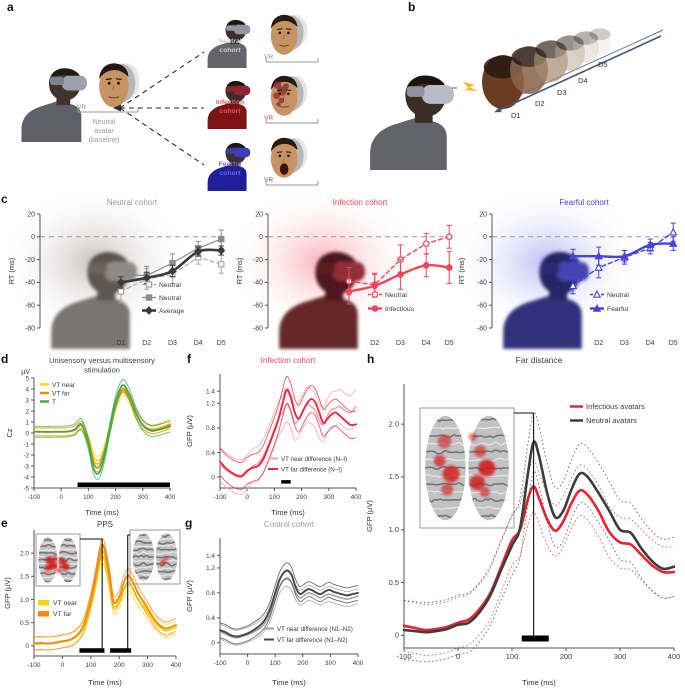 The width and height of the screenshot is (685, 688). Describe the element at coordinates (62, 614) in the screenshot. I see `legend-label: VT far` at that location.